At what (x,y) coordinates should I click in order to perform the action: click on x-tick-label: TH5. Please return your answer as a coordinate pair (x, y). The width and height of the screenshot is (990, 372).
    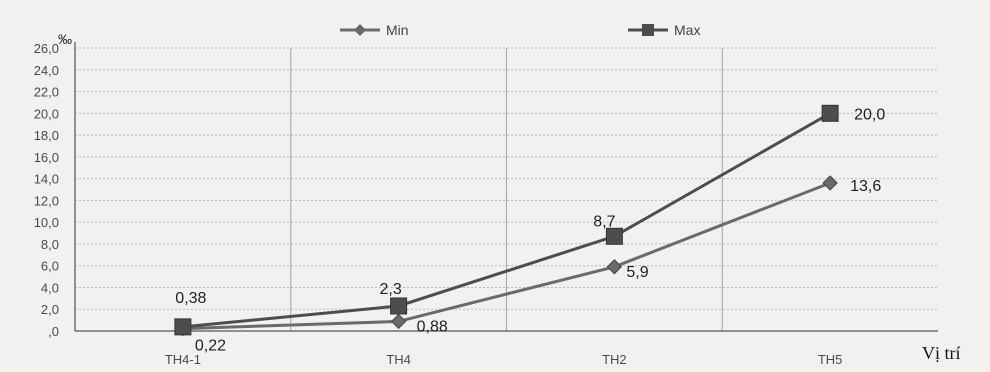
    Looking at the image, I should click on (830, 359).